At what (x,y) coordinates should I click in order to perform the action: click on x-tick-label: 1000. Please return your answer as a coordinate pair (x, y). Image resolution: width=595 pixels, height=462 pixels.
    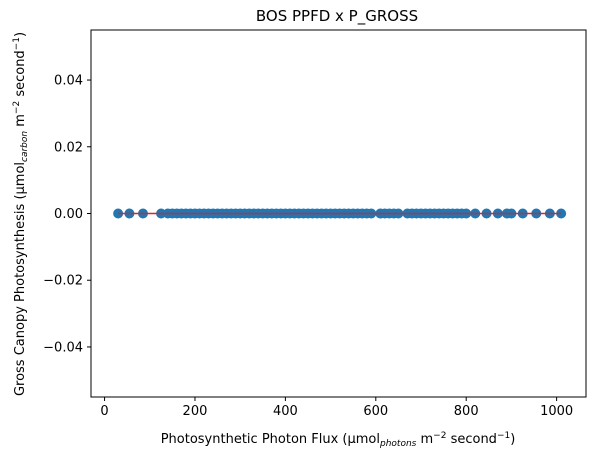
    Looking at the image, I should click on (556, 411).